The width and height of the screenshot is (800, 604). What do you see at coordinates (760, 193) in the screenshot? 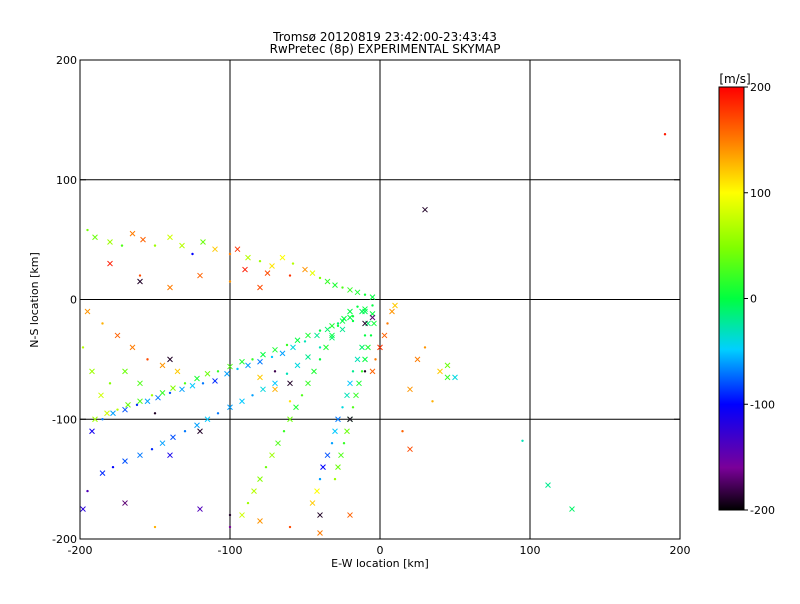
I see `colorbar-tick-label: 100` at bounding box center [760, 193].